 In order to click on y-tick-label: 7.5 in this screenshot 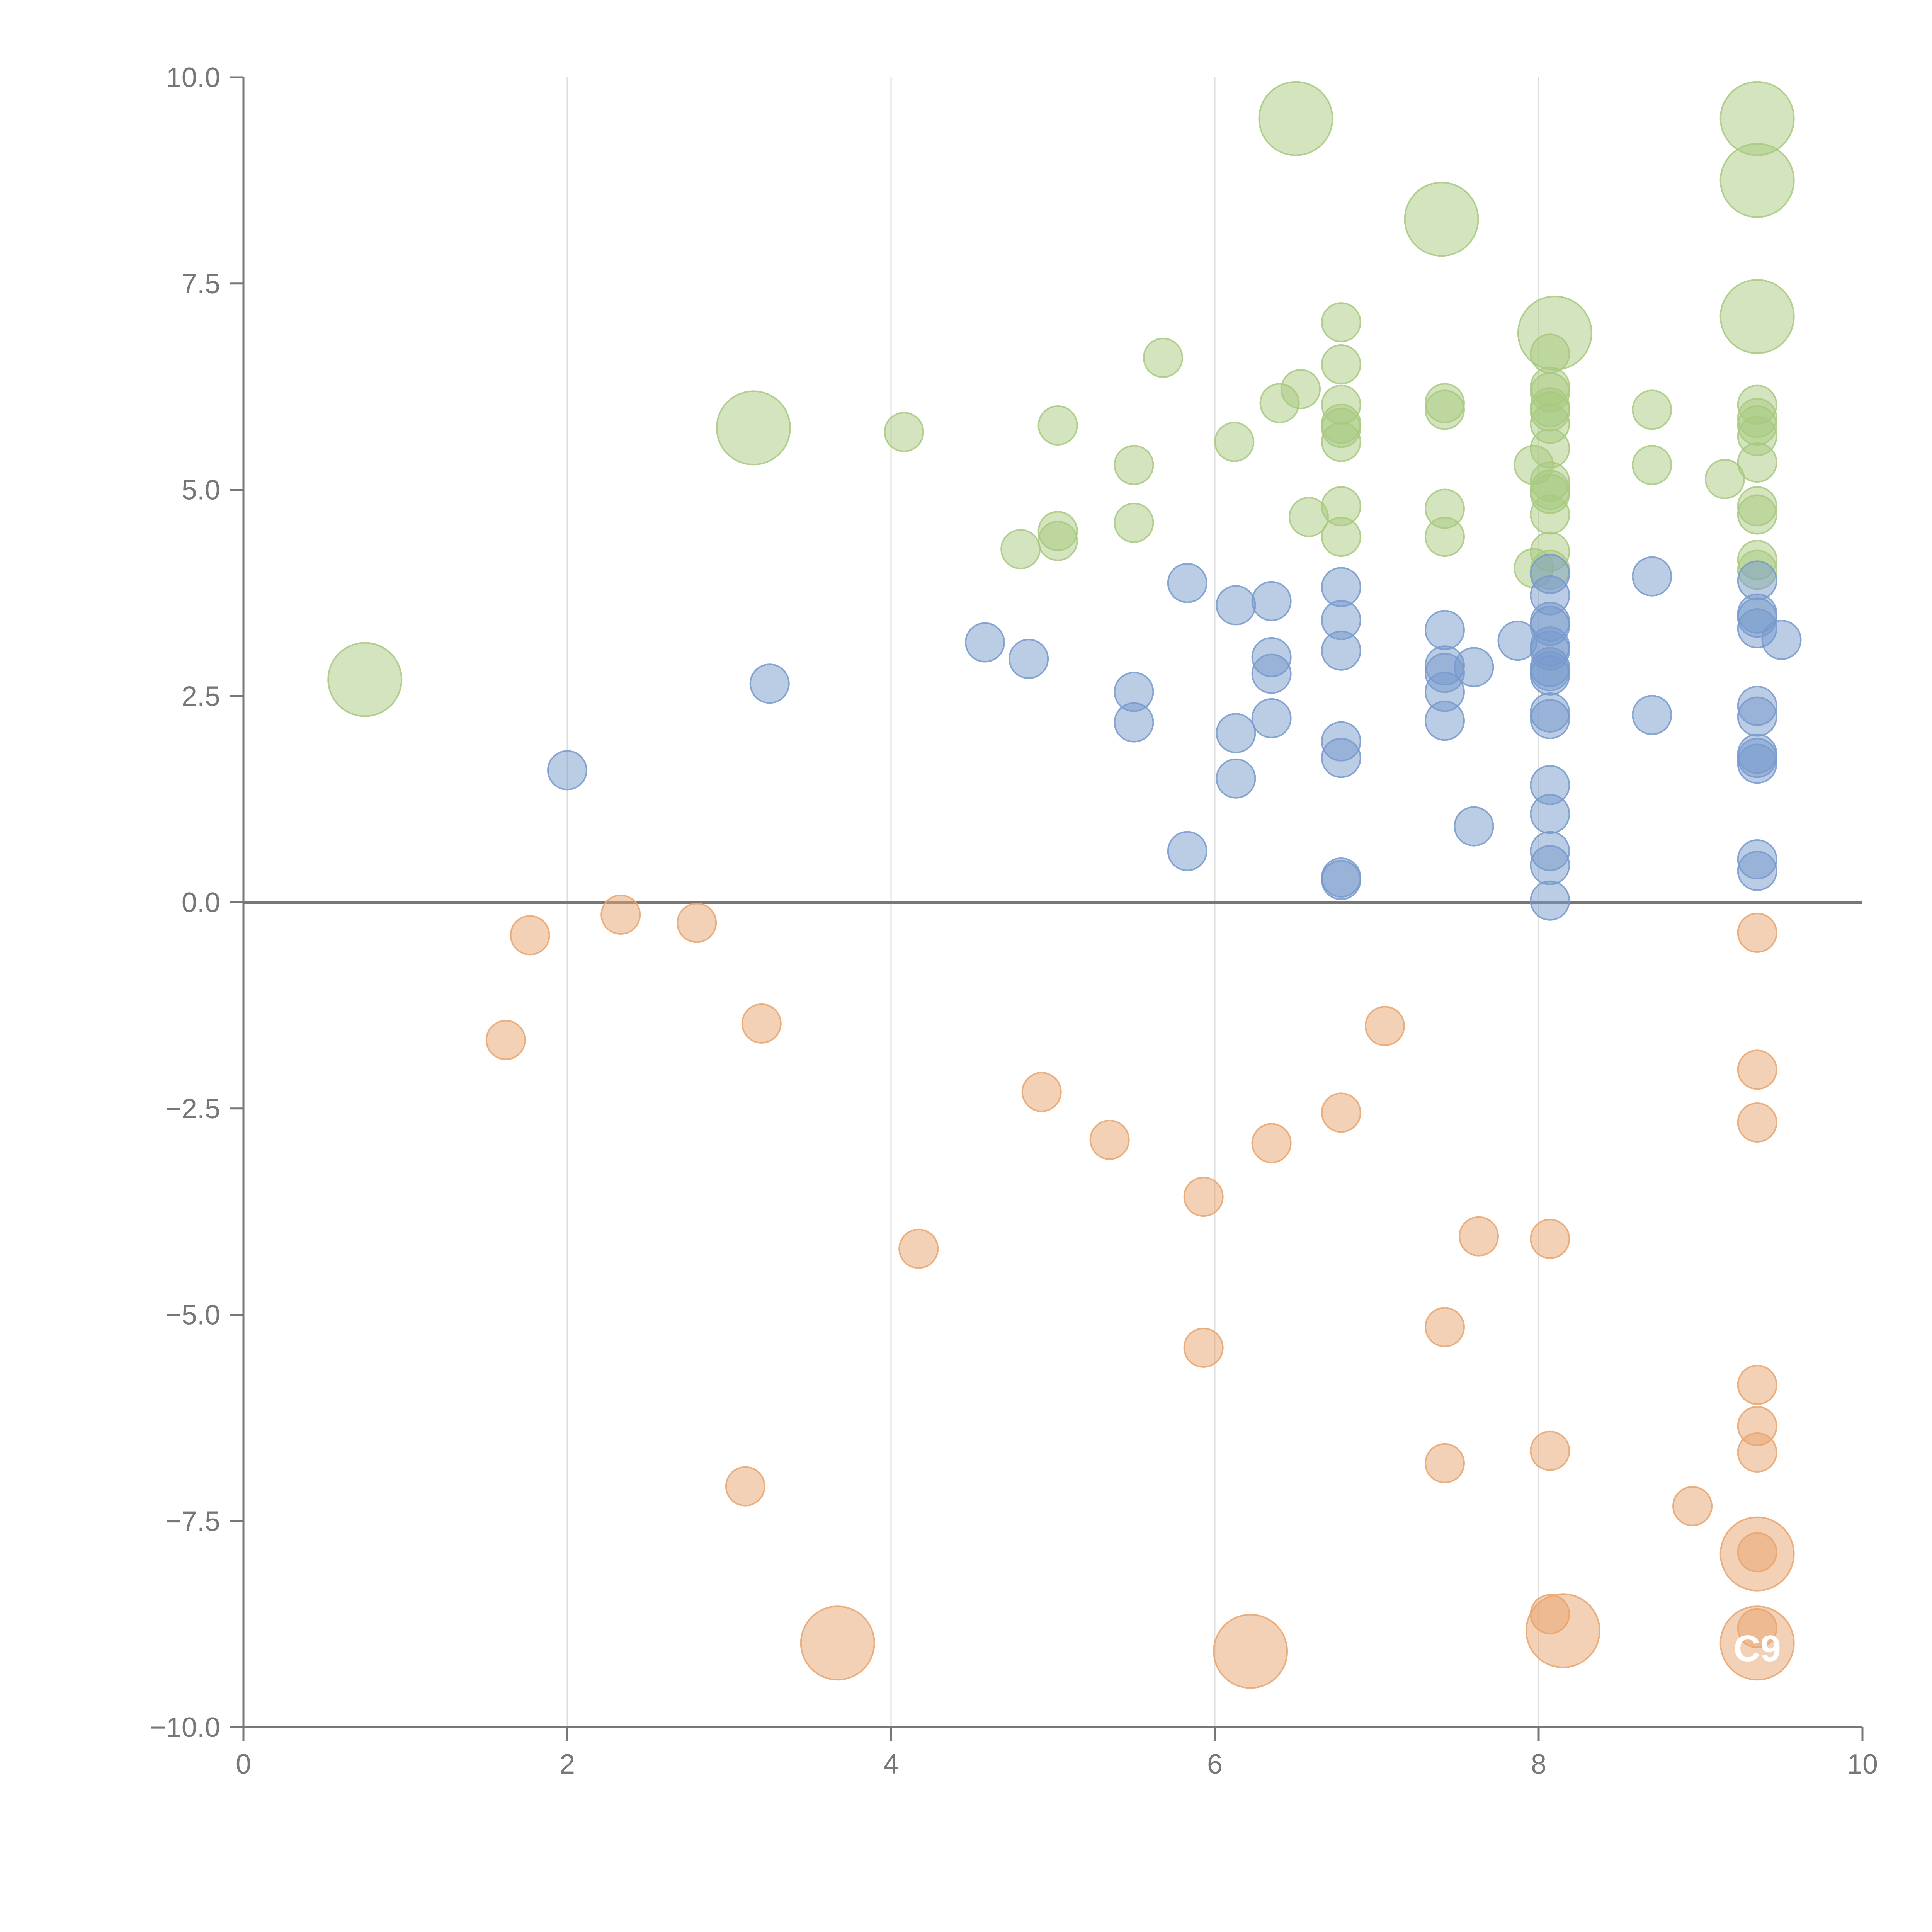, I will do `click(201, 284)`.